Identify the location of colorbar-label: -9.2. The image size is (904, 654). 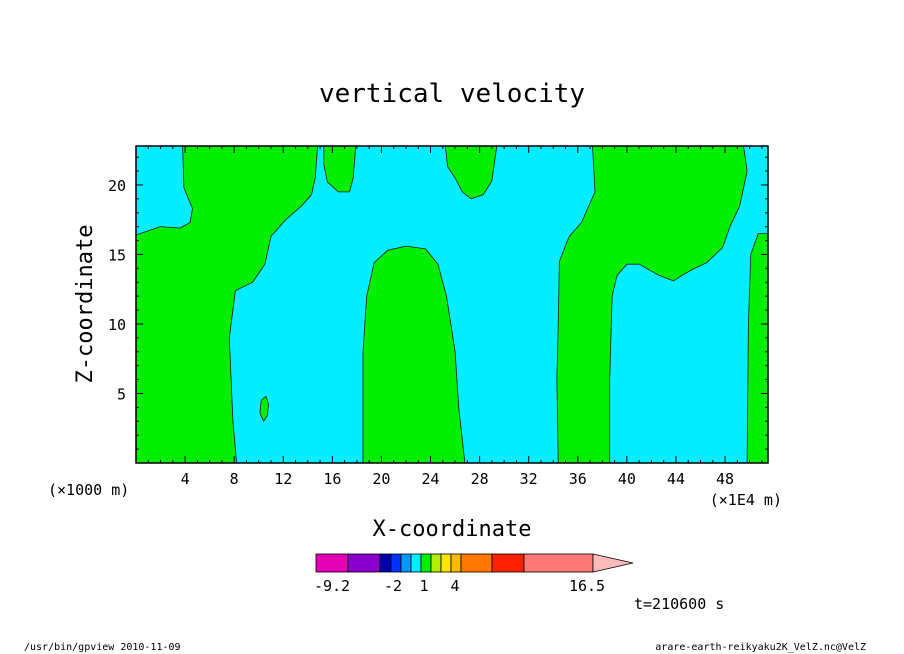
(332, 586).